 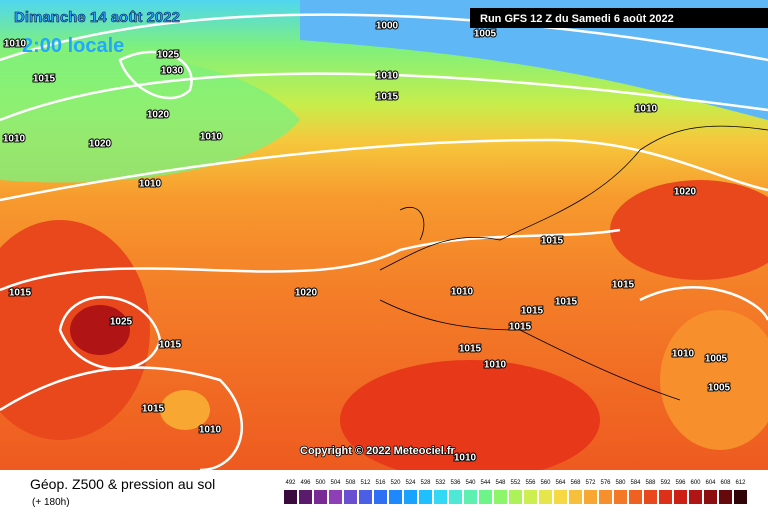 I want to click on scale-label: 612, so click(x=740, y=483).